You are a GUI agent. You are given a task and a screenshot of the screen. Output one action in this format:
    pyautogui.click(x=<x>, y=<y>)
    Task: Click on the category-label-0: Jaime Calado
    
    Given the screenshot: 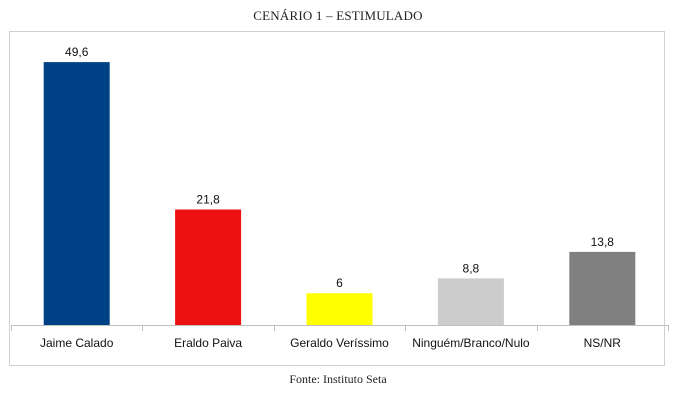 What is the action you would take?
    pyautogui.click(x=77, y=343)
    